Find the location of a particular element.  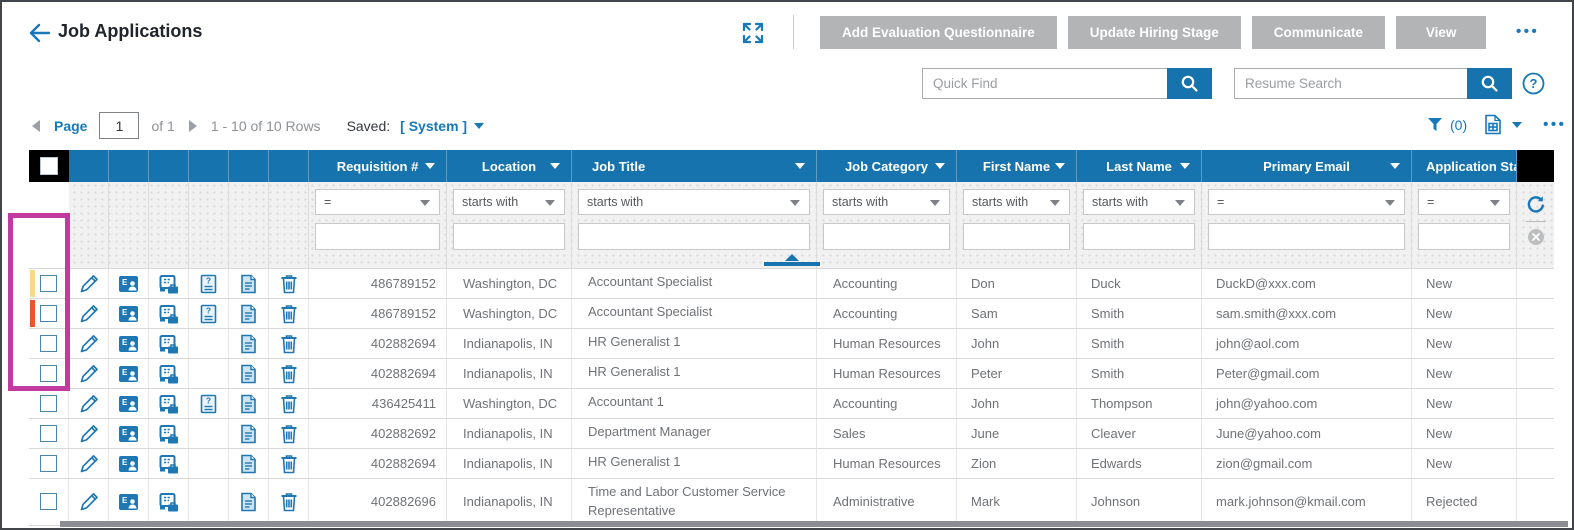

communicate-button: Communicate is located at coordinates (1318, 32).